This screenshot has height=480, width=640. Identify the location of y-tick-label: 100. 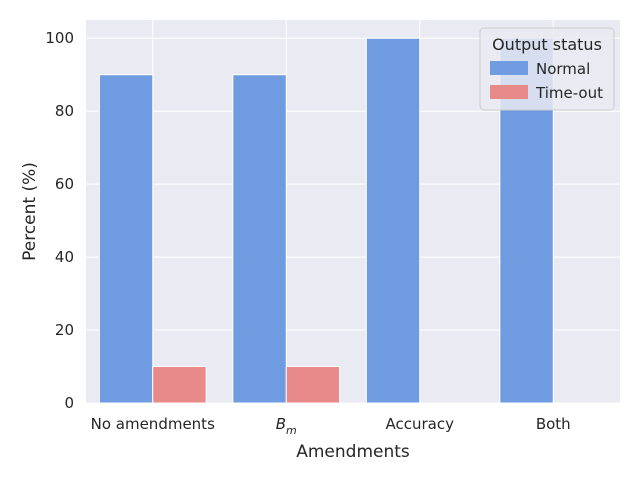
(59, 38).